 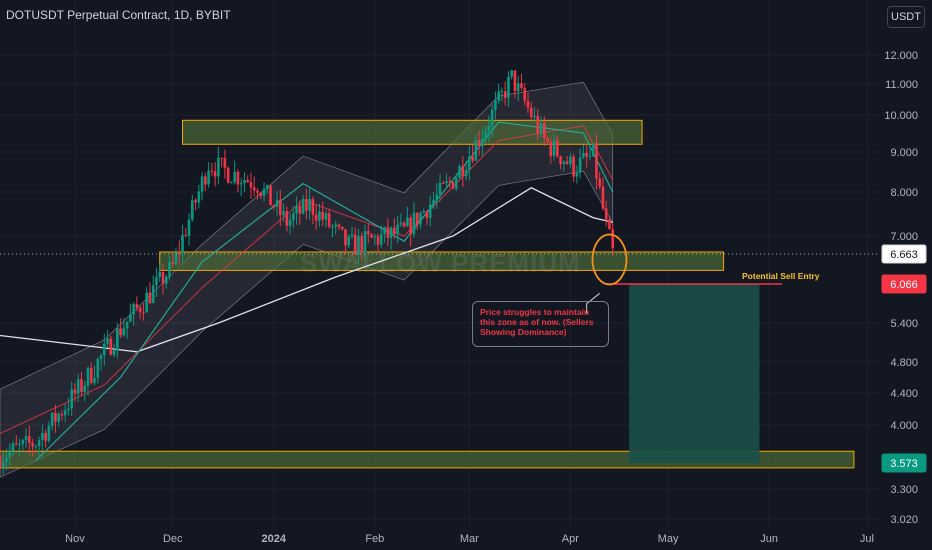 I want to click on price-tick-label: 4.000, so click(x=904, y=426).